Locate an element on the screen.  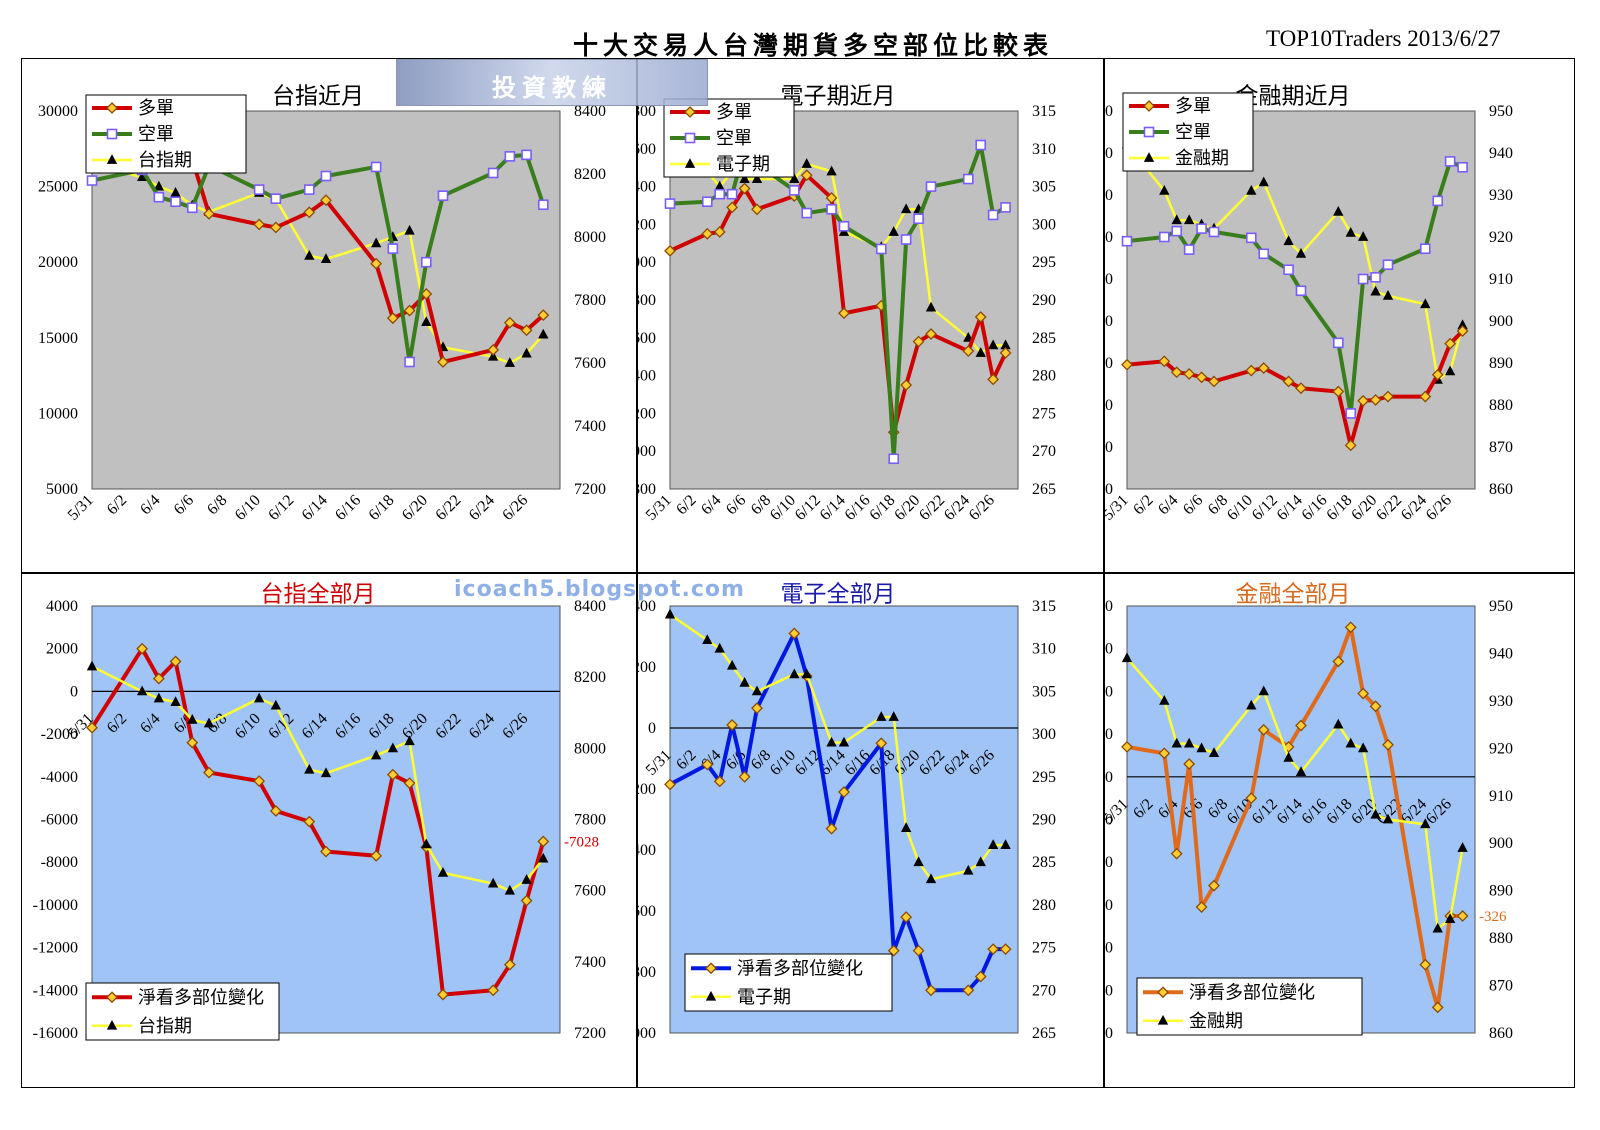
y2-tick-label: 910 is located at coordinates (1501, 796).